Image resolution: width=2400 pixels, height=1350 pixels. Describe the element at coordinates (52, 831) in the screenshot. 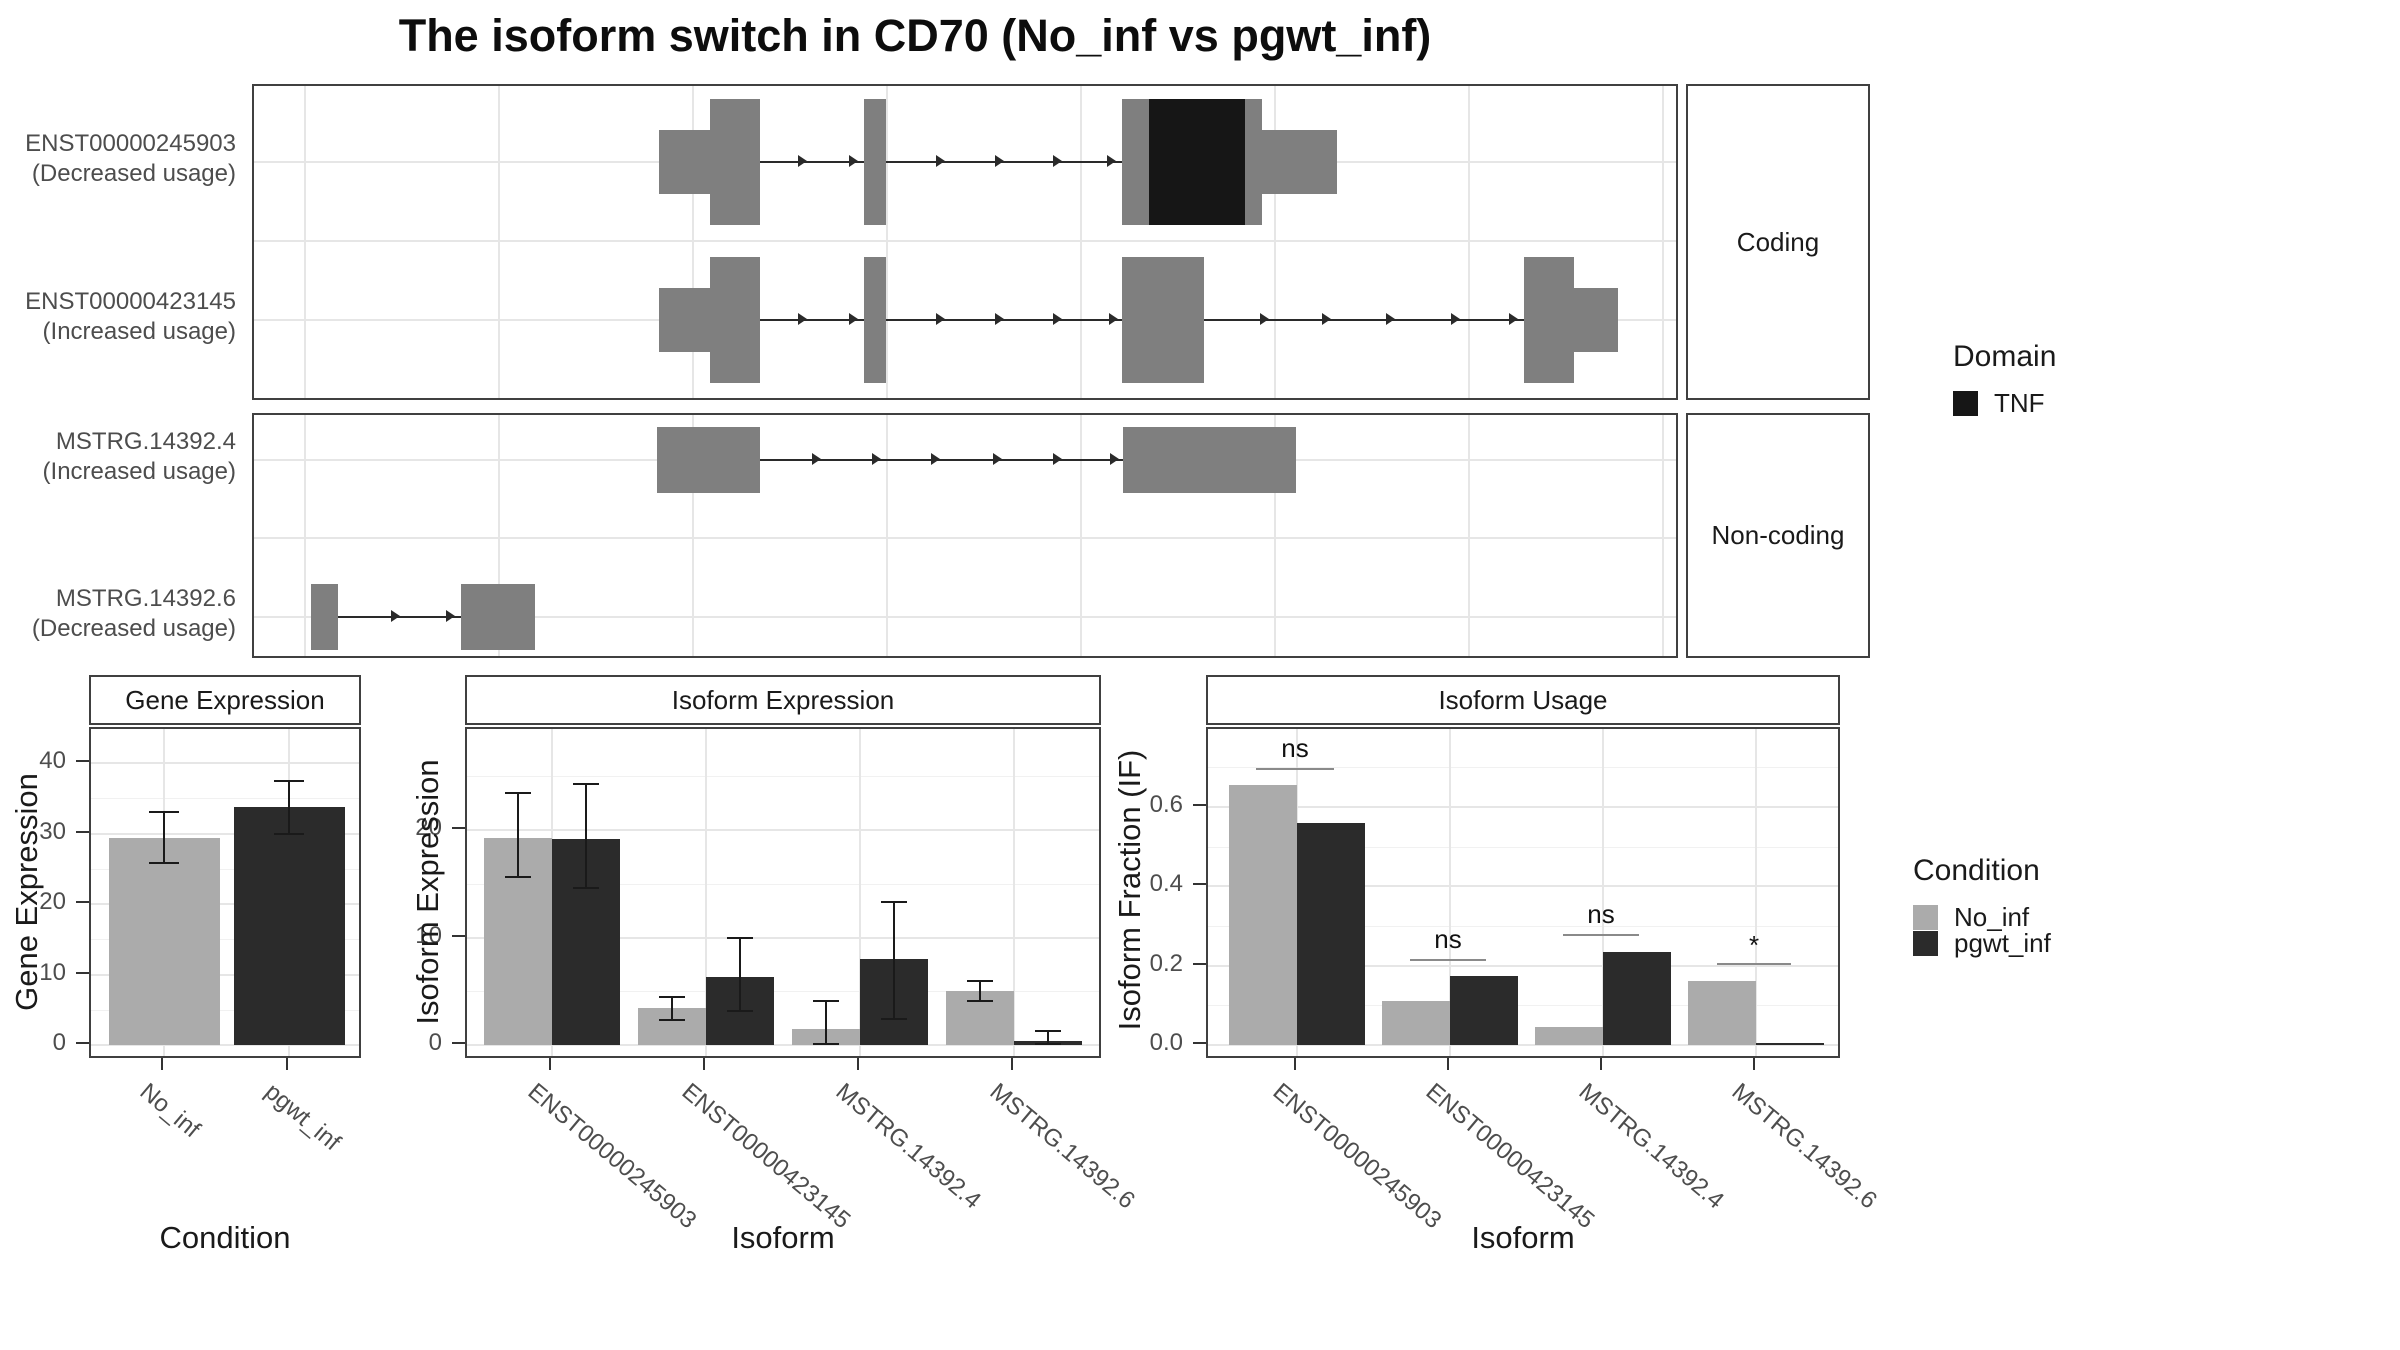

I see `y-tick-label: 30` at that location.